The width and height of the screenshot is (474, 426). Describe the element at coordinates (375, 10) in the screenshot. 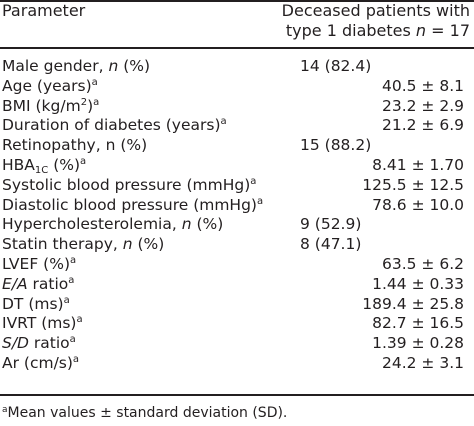

I see `group-header-line-1: Deceased patients with` at that location.